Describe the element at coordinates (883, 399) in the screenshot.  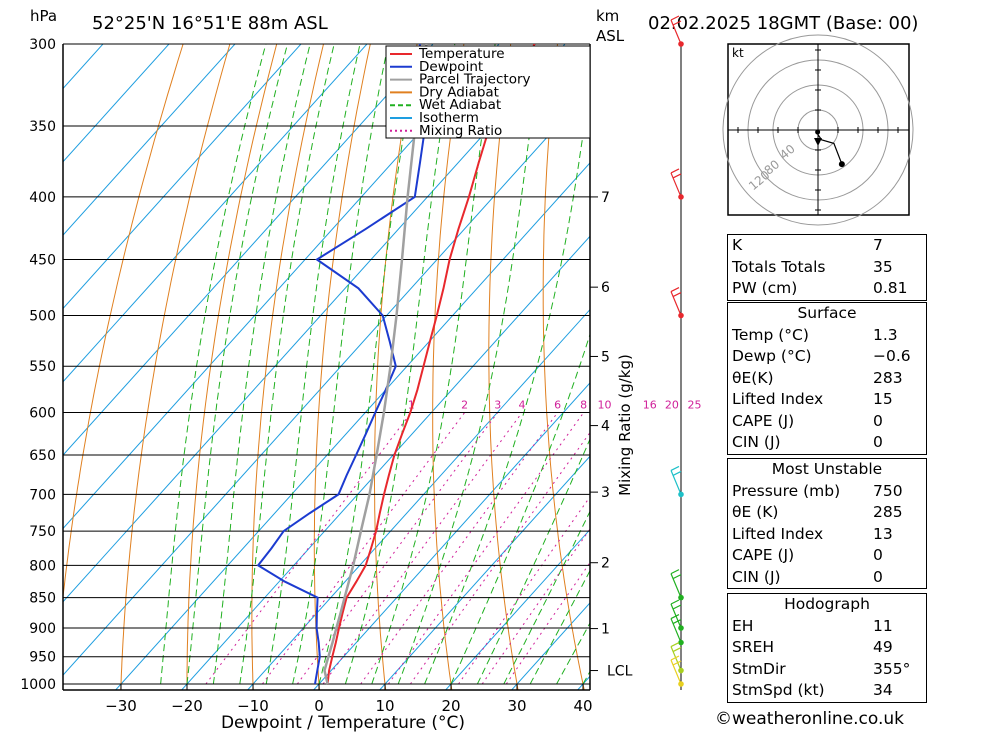
I see `surface-li-value: 15` at that location.